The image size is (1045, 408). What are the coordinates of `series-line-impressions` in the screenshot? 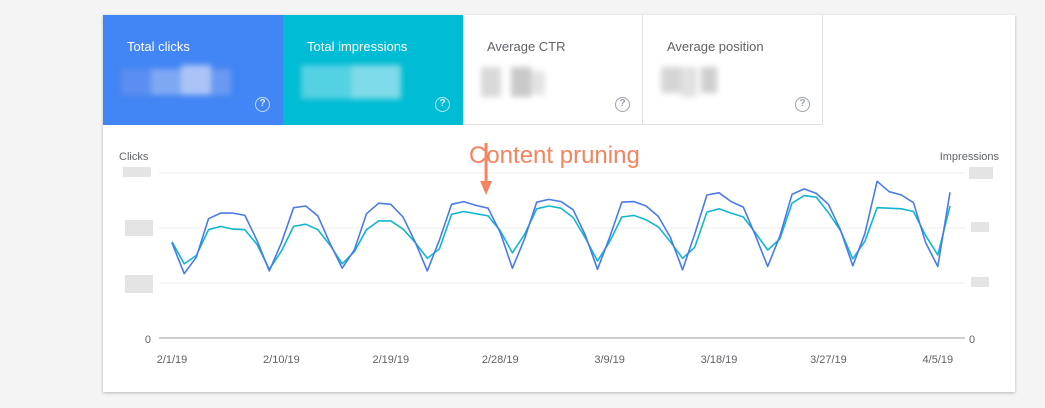 It's located at (561, 232).